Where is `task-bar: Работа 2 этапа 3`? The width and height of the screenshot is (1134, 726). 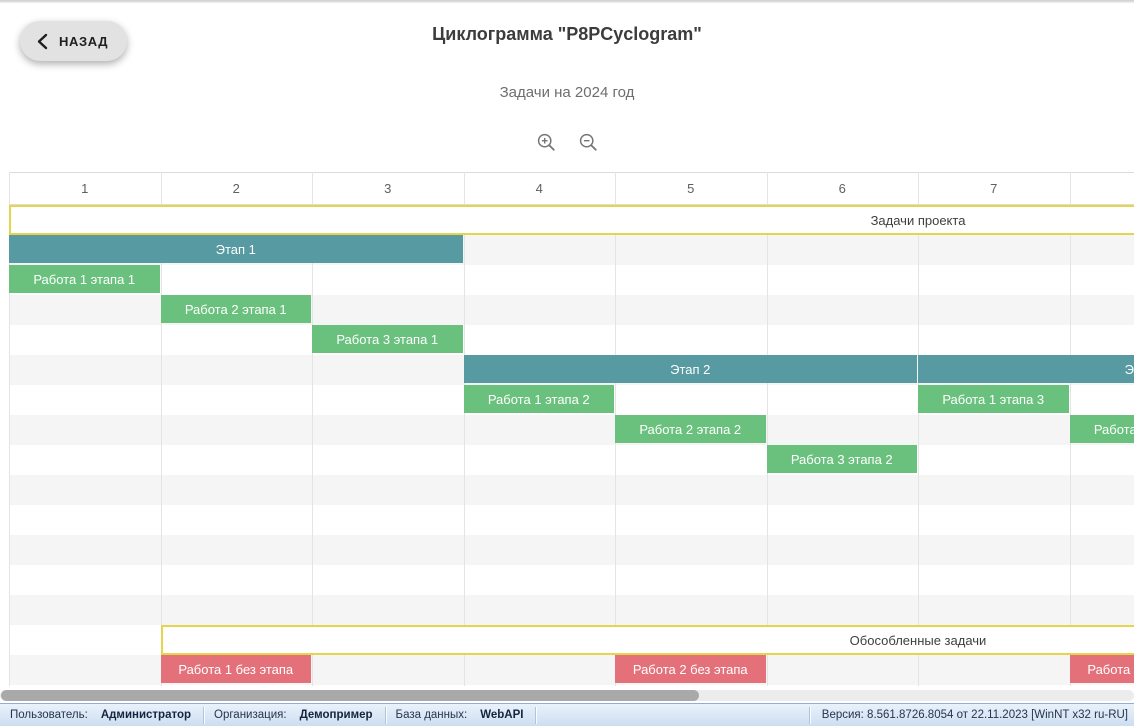
task-bar: Работа 2 этапа 3 is located at coordinates (1101, 429).